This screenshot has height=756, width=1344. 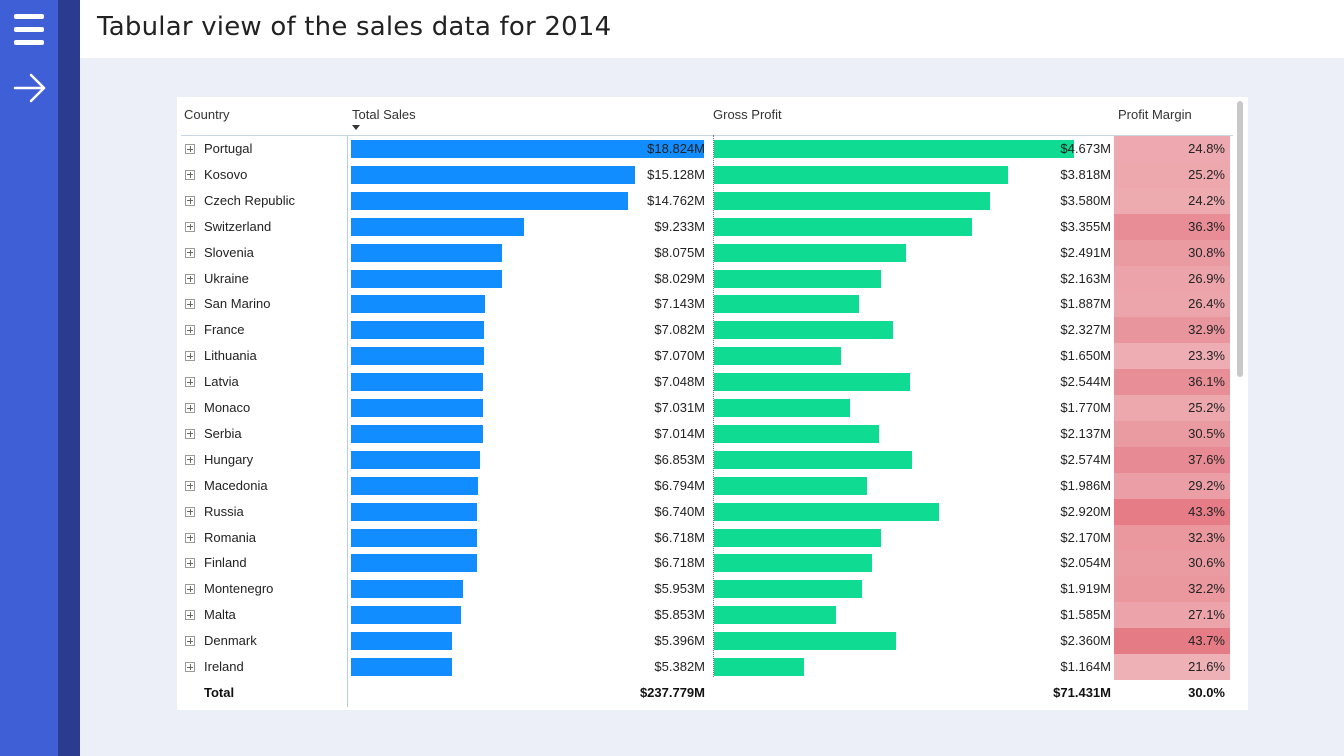 What do you see at coordinates (705, 667) in the screenshot?
I see `table-row: Ireland $5.382M $1.164M 21.6%` at bounding box center [705, 667].